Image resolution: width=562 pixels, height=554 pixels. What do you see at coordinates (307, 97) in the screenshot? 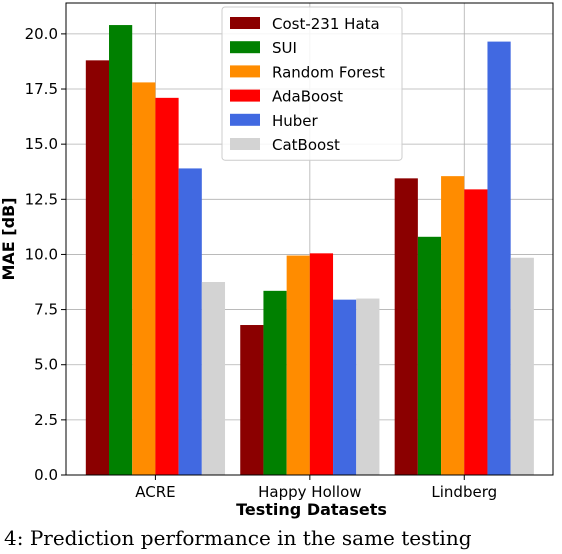
I see `legend-label: AdaBoost` at bounding box center [307, 97].